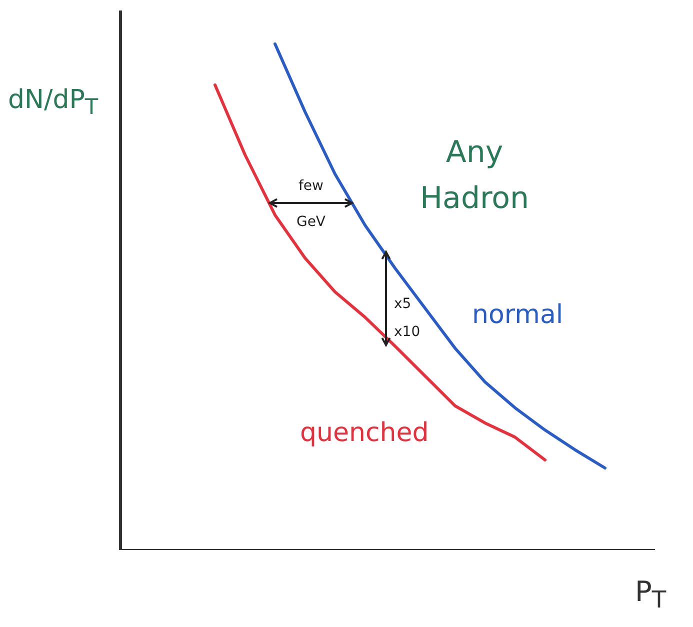  What do you see at coordinates (407, 318) in the screenshot?
I see `annotation: x5 x10` at bounding box center [407, 318].